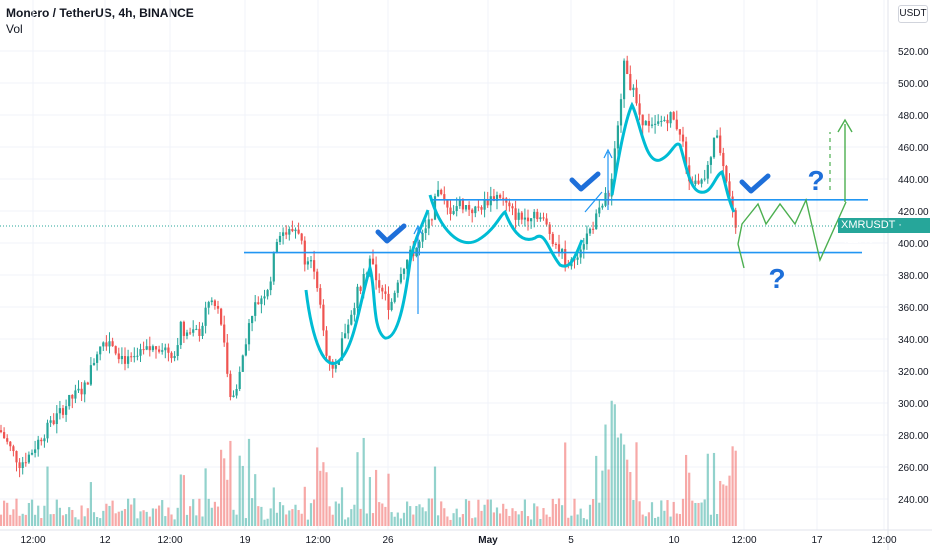 The image size is (932, 550). Describe the element at coordinates (913, 308) in the screenshot. I see `y-tick-label: 360.00` at that location.